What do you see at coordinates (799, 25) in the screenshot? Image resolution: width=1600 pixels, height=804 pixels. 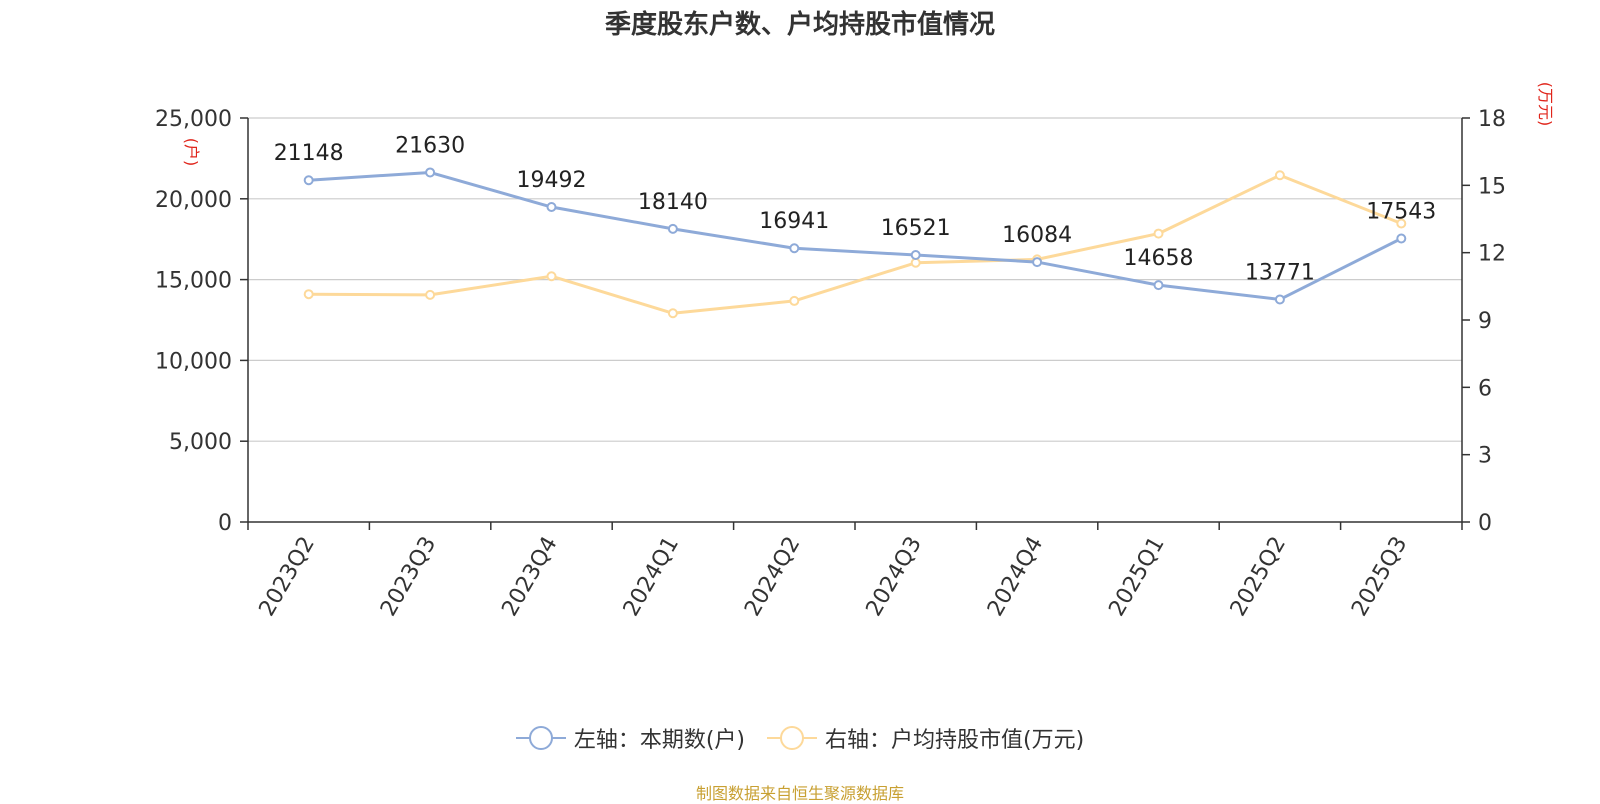 I see `chart-title: 季度股东户数、户均持股市值情况` at bounding box center [799, 25].